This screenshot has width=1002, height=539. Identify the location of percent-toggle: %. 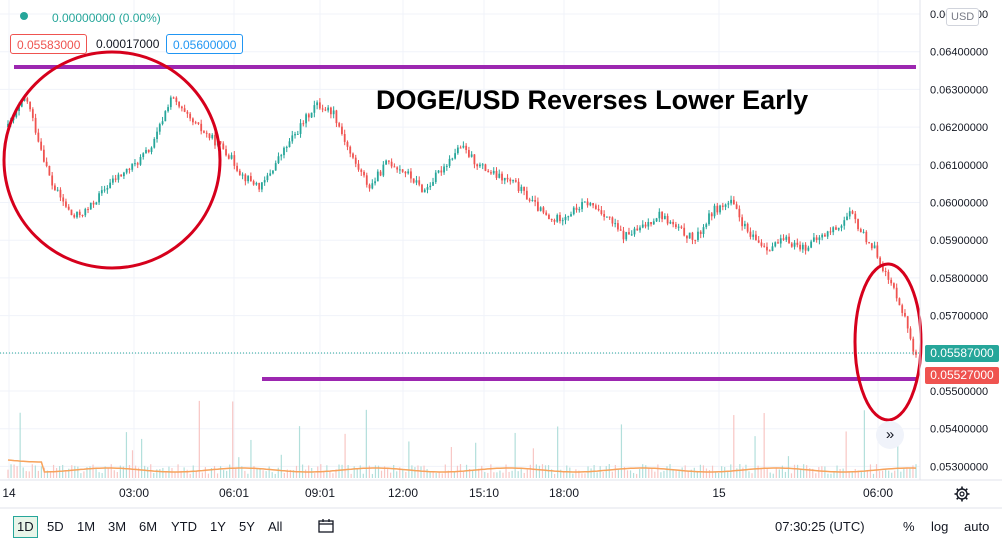
(909, 526).